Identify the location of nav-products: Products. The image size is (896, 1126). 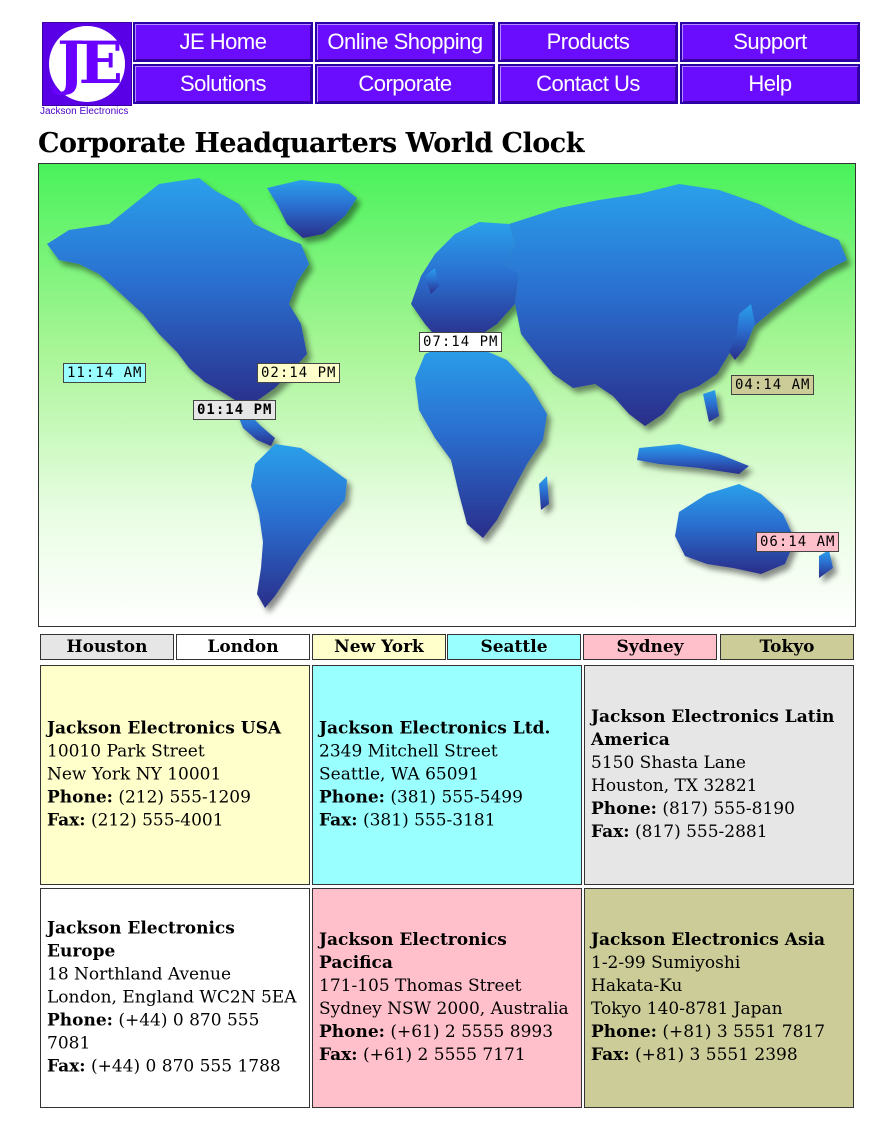
(588, 42).